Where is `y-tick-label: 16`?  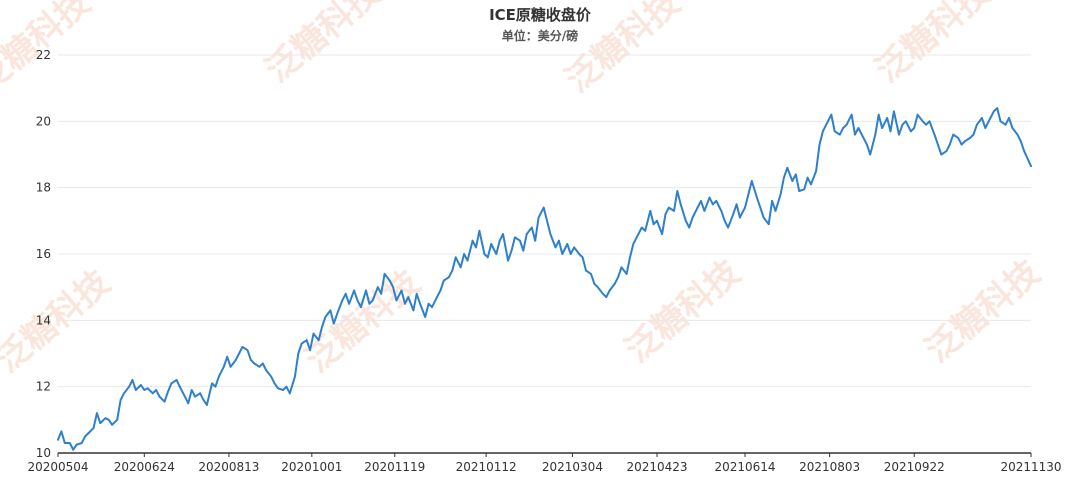
y-tick-label: 16 is located at coordinates (43, 254).